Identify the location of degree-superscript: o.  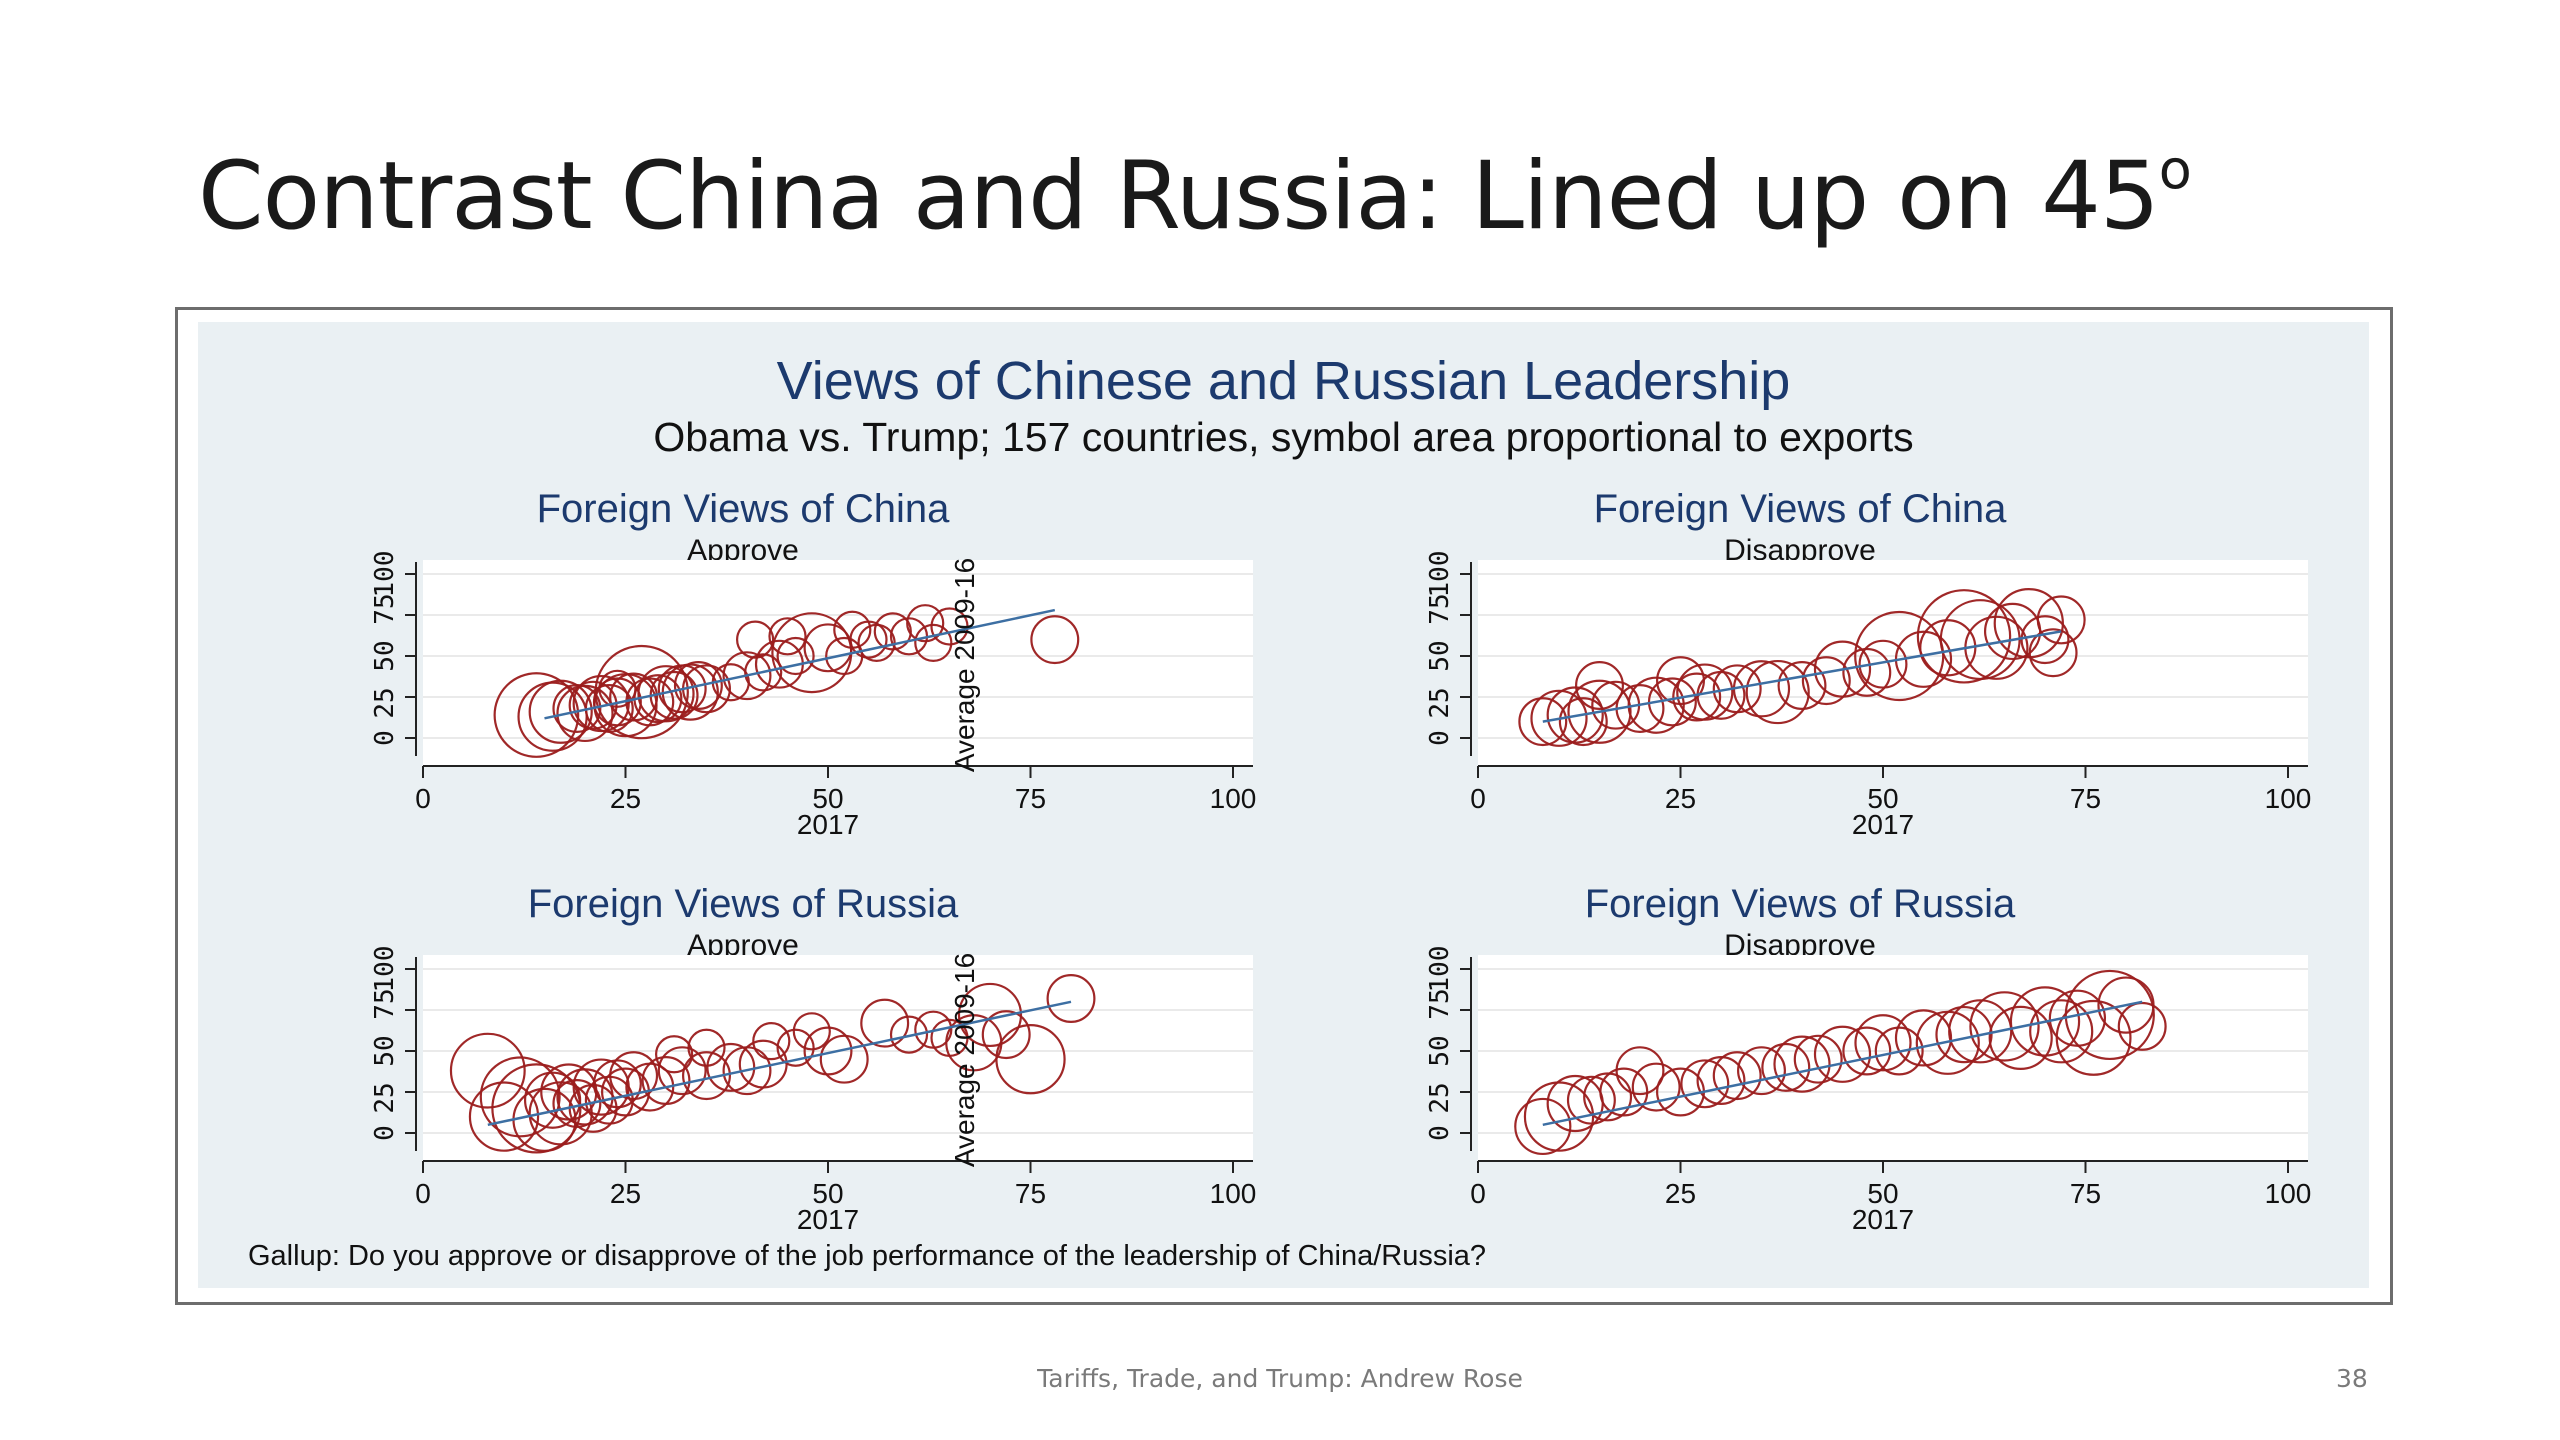
(2175, 169).